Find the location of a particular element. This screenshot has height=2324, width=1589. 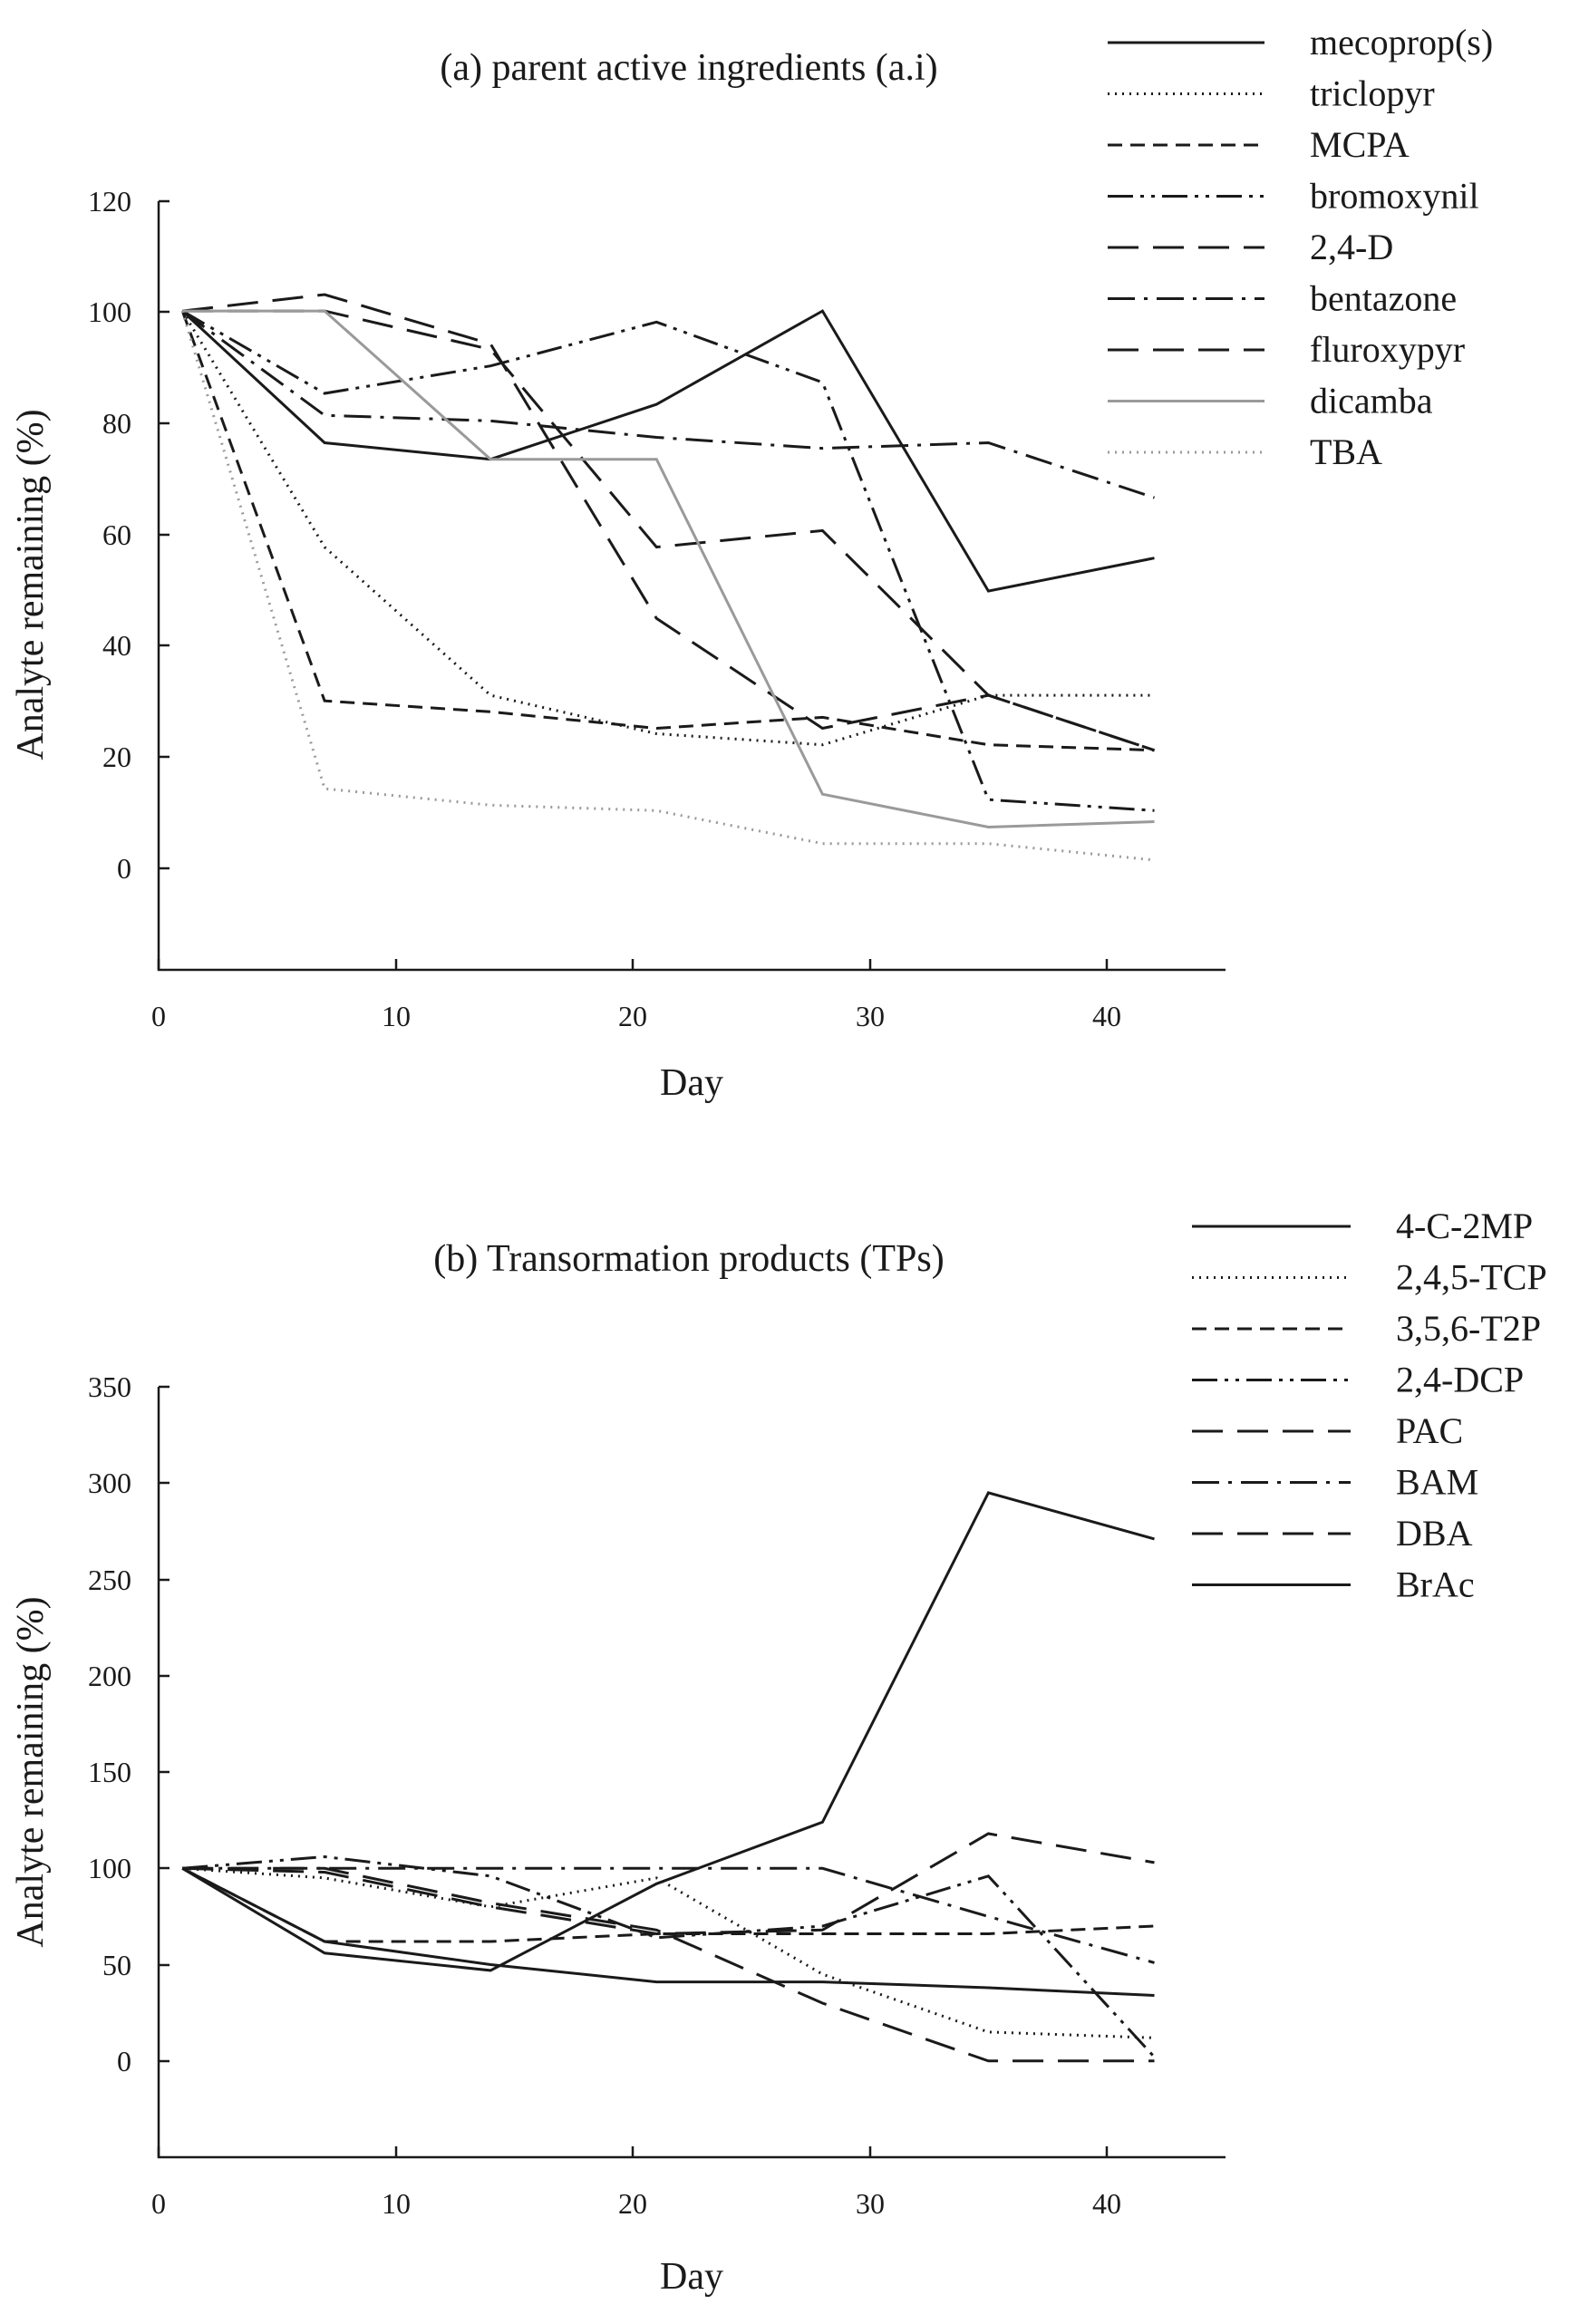

panel-a-x-tick-label: 0 is located at coordinates (158, 1016).